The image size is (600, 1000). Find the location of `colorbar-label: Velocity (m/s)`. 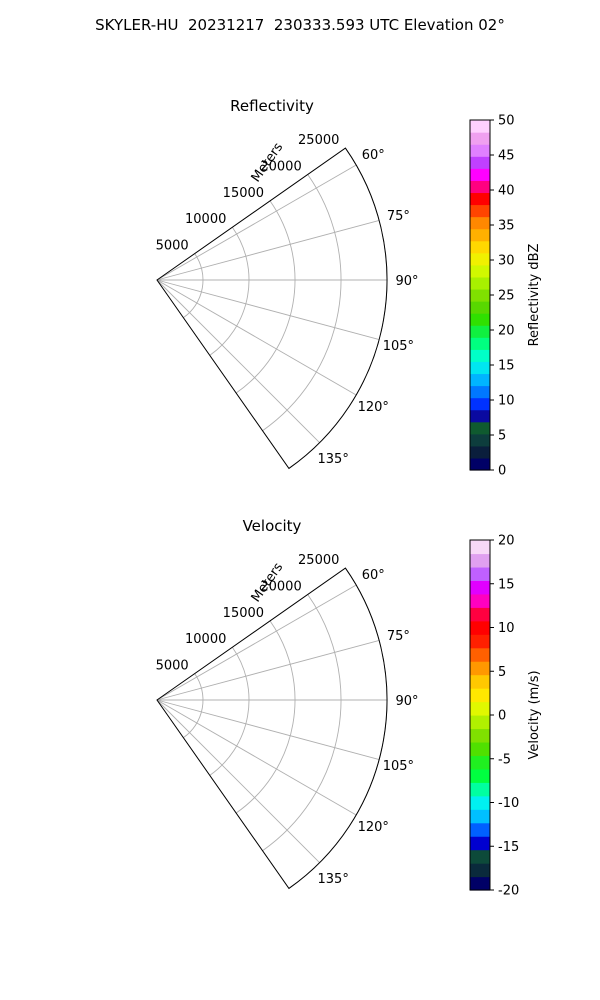

colorbar-label: Velocity (m/s) is located at coordinates (534, 714).